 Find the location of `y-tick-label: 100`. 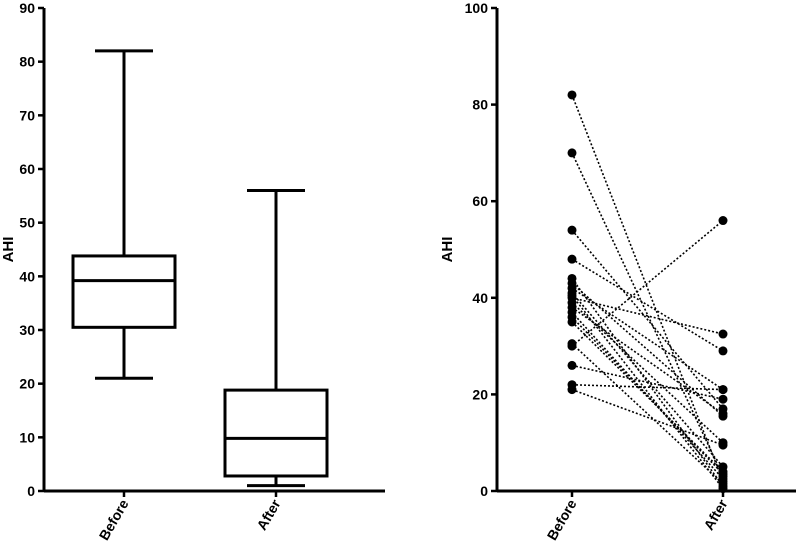

y-tick-label: 100 is located at coordinates (477, 8).